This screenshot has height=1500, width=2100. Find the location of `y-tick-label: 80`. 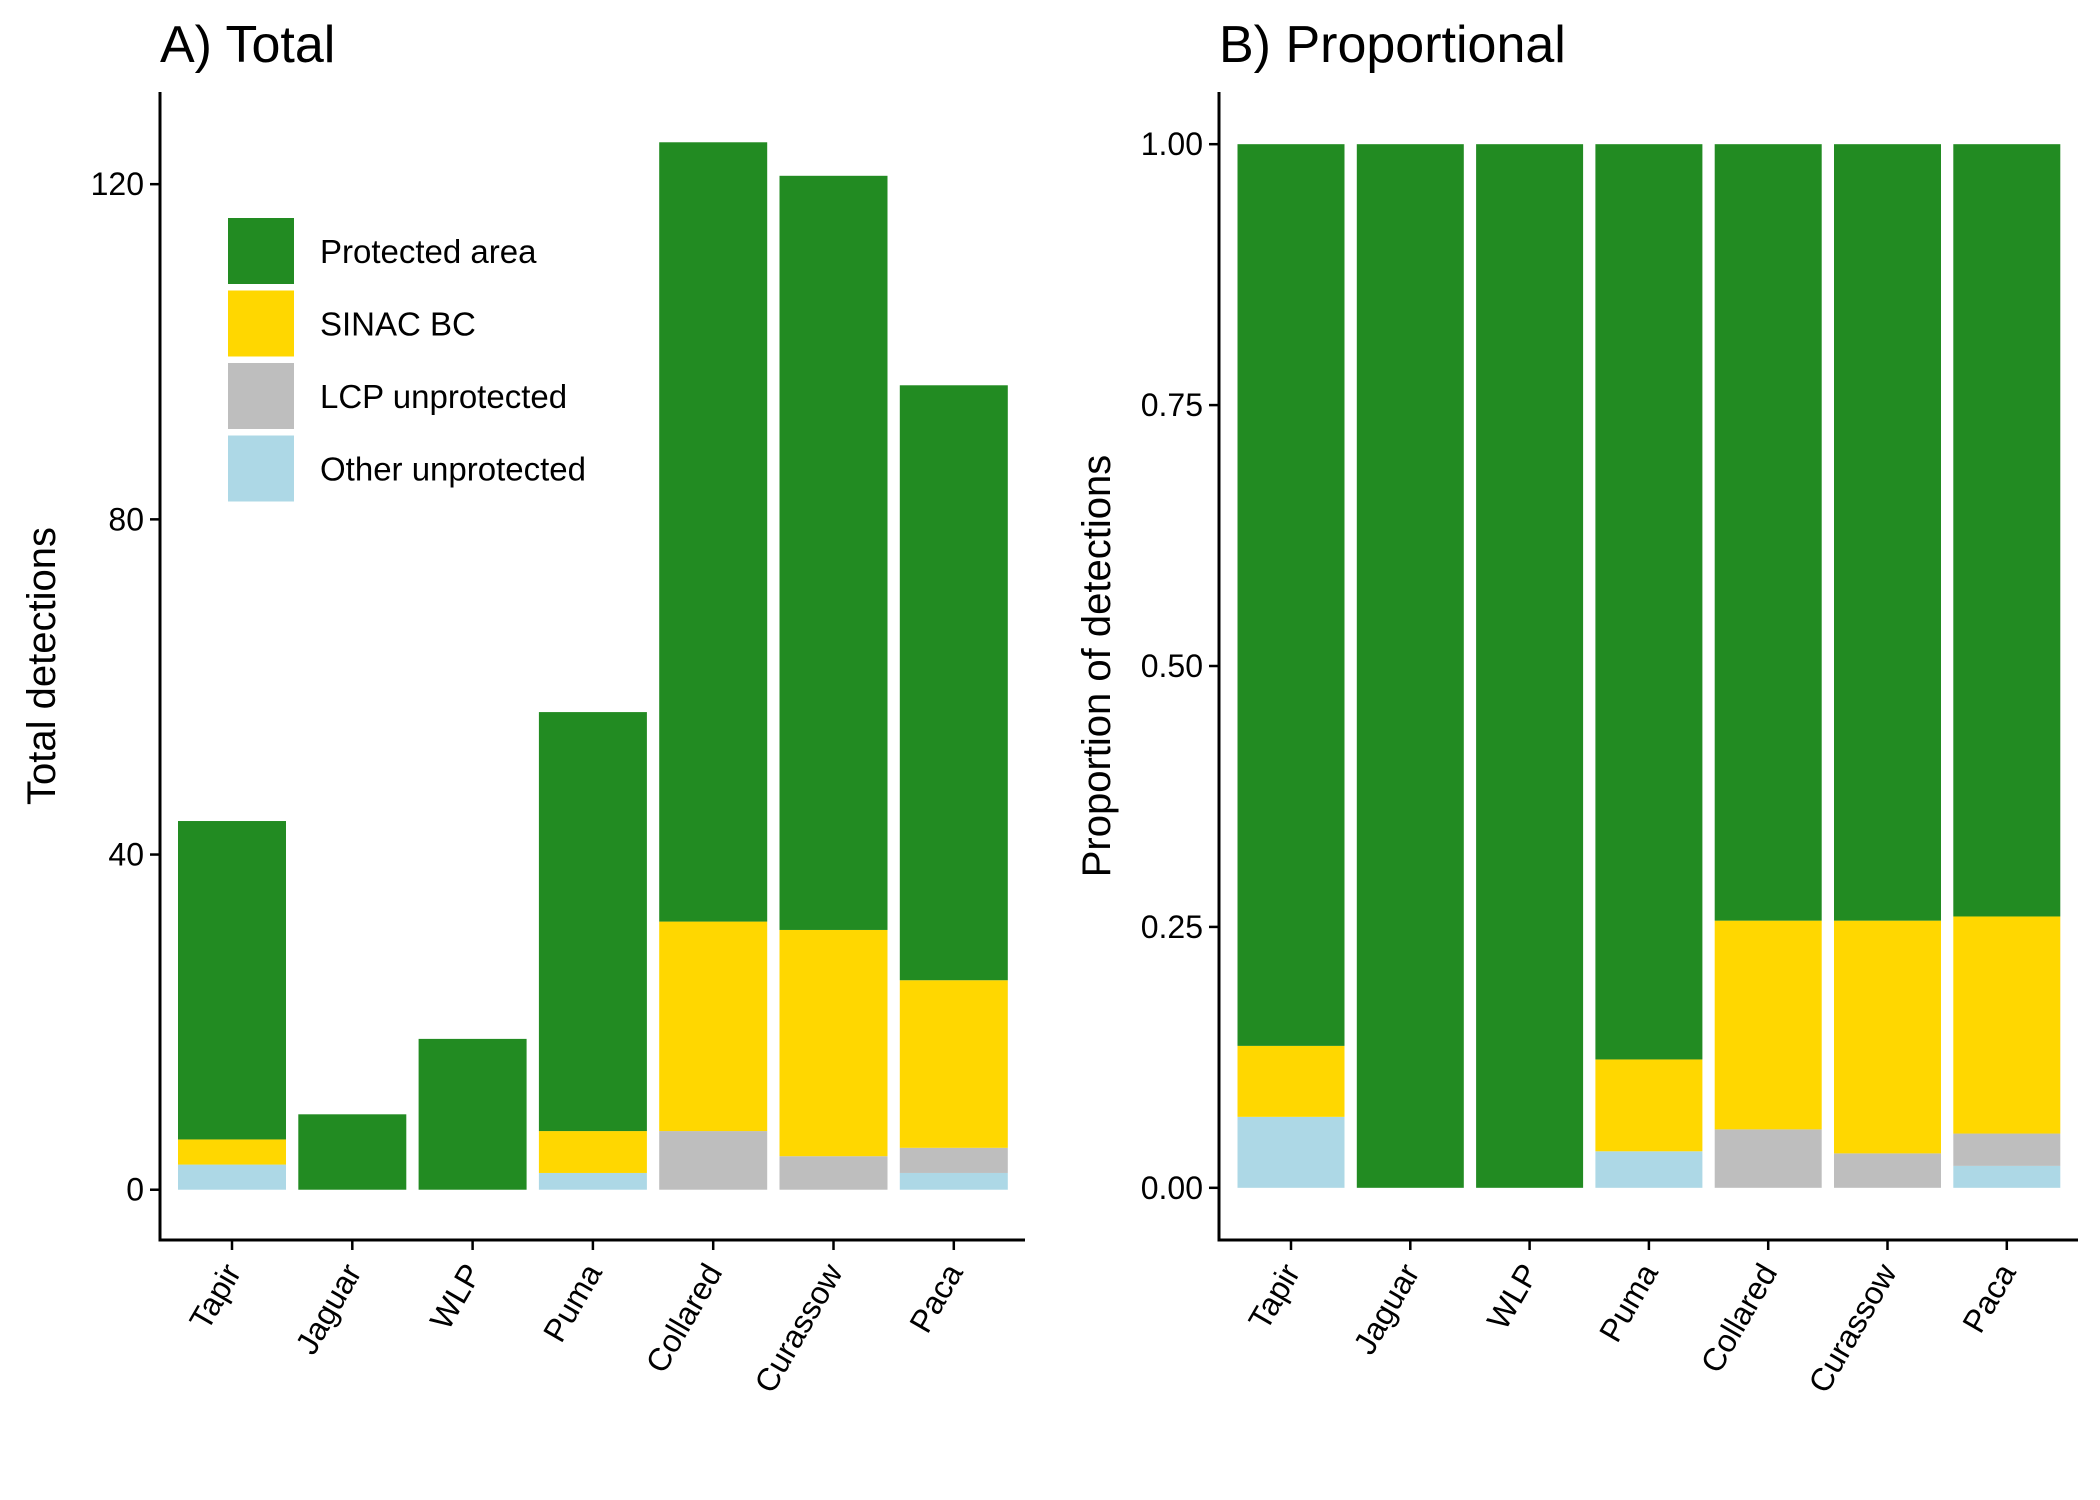

y-tick-label: 80 is located at coordinates (126, 519).